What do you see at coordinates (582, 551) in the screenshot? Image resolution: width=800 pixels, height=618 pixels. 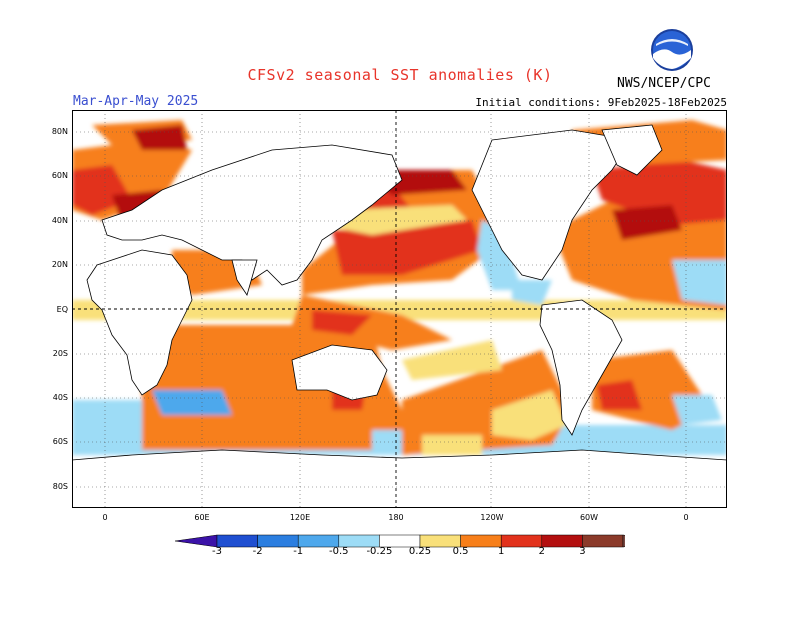 I see `colorbar-label: 3` at bounding box center [582, 551].